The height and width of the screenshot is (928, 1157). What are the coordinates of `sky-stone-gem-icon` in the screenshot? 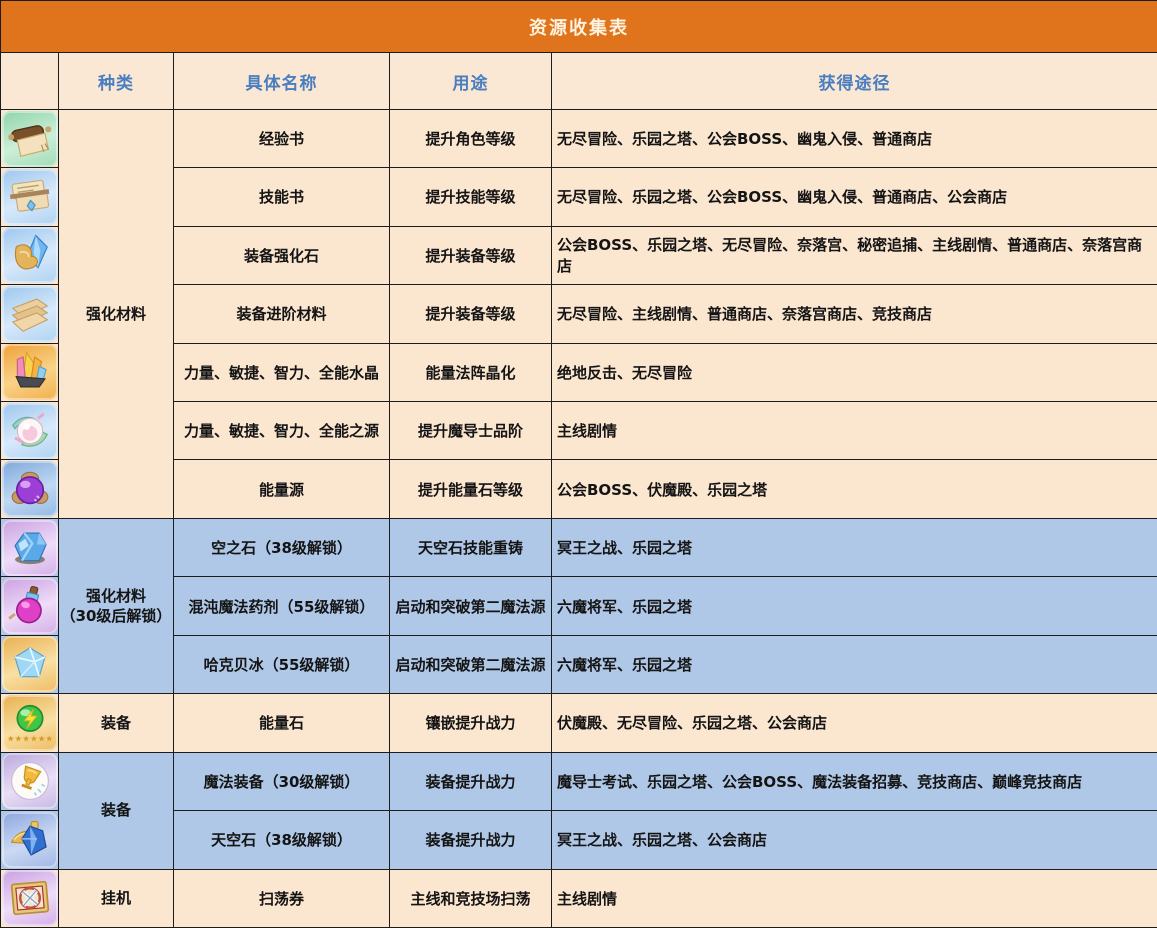 It's located at (29, 839).